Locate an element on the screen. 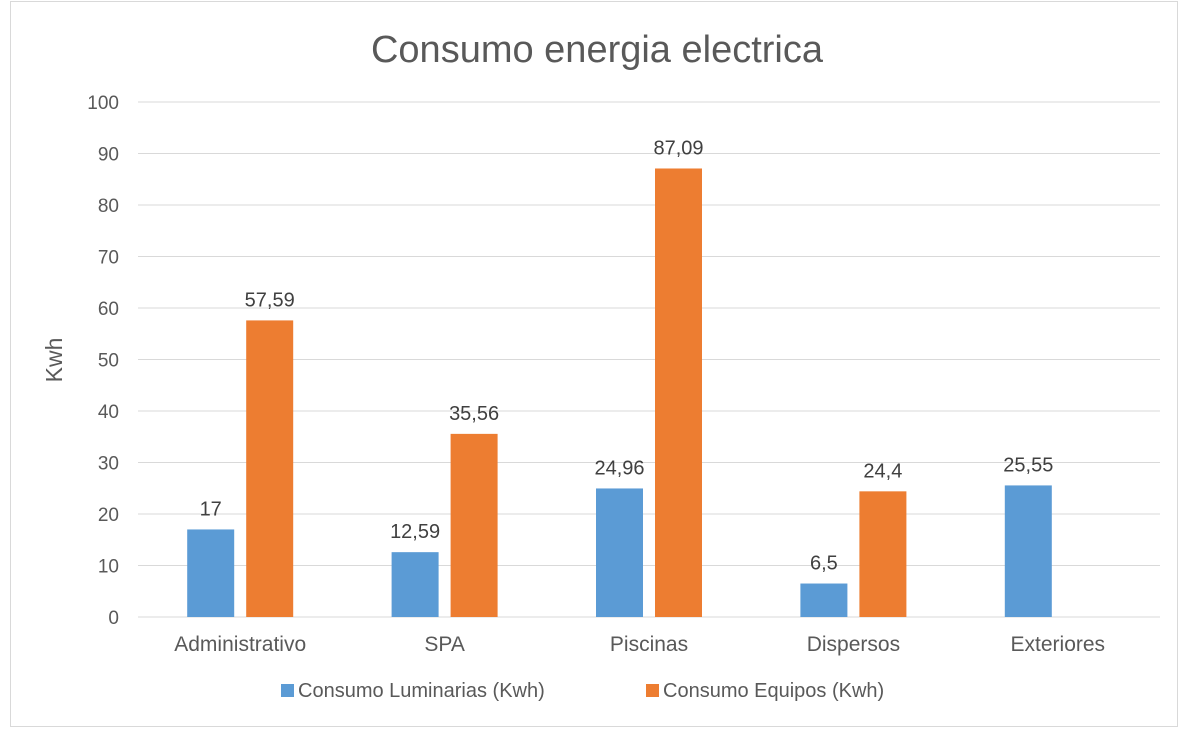 The height and width of the screenshot is (730, 1188). x-tick-label: Exteriores is located at coordinates (1058, 644).